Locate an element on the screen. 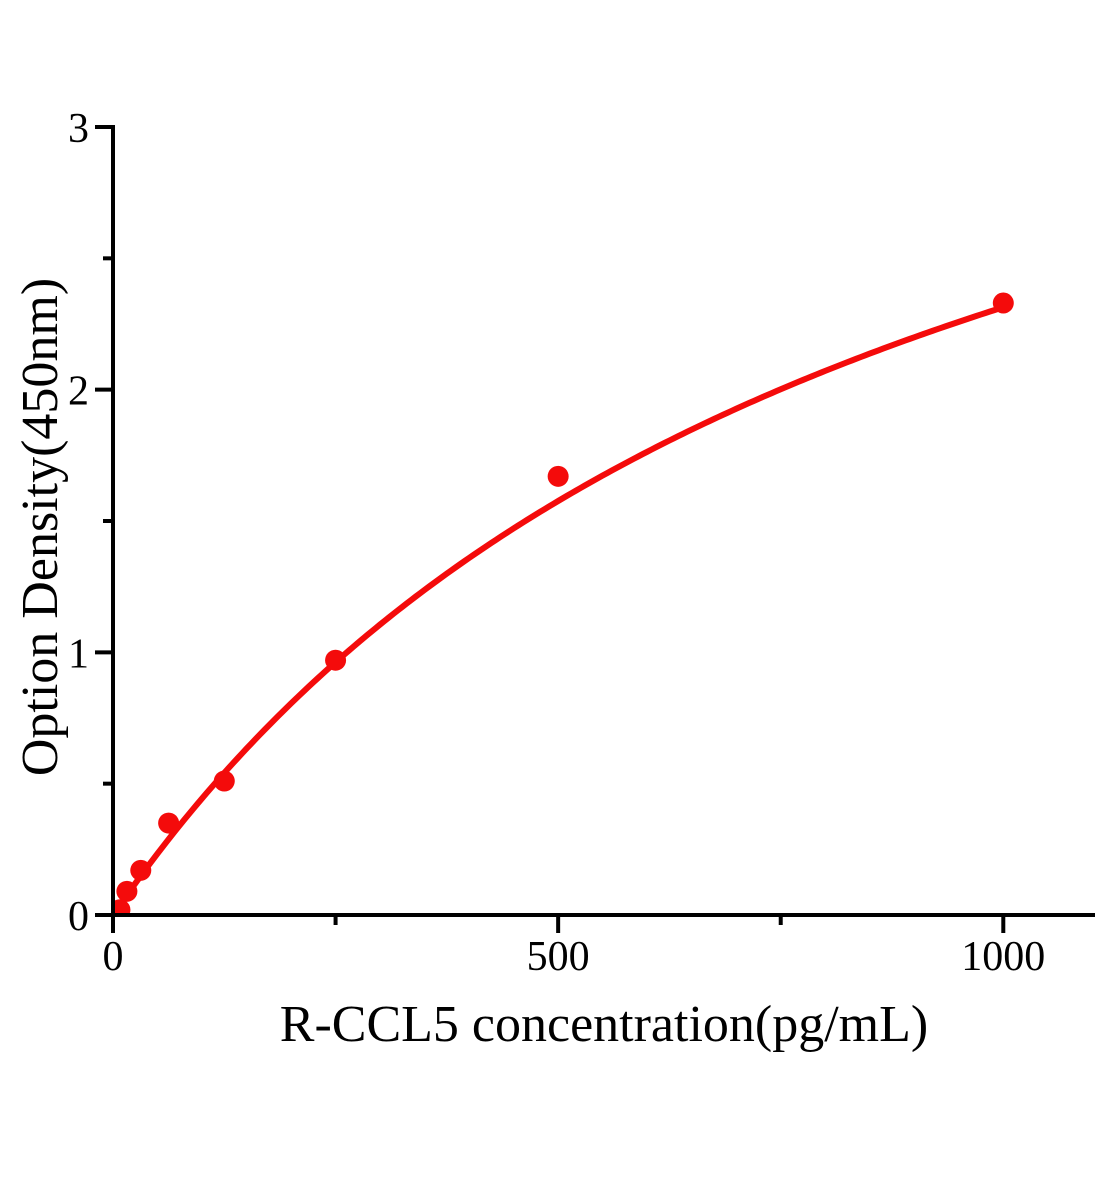 This screenshot has width=1104, height=1200. x-axis-title: R-CCL5 concentration(pg/mL) is located at coordinates (604, 1024).